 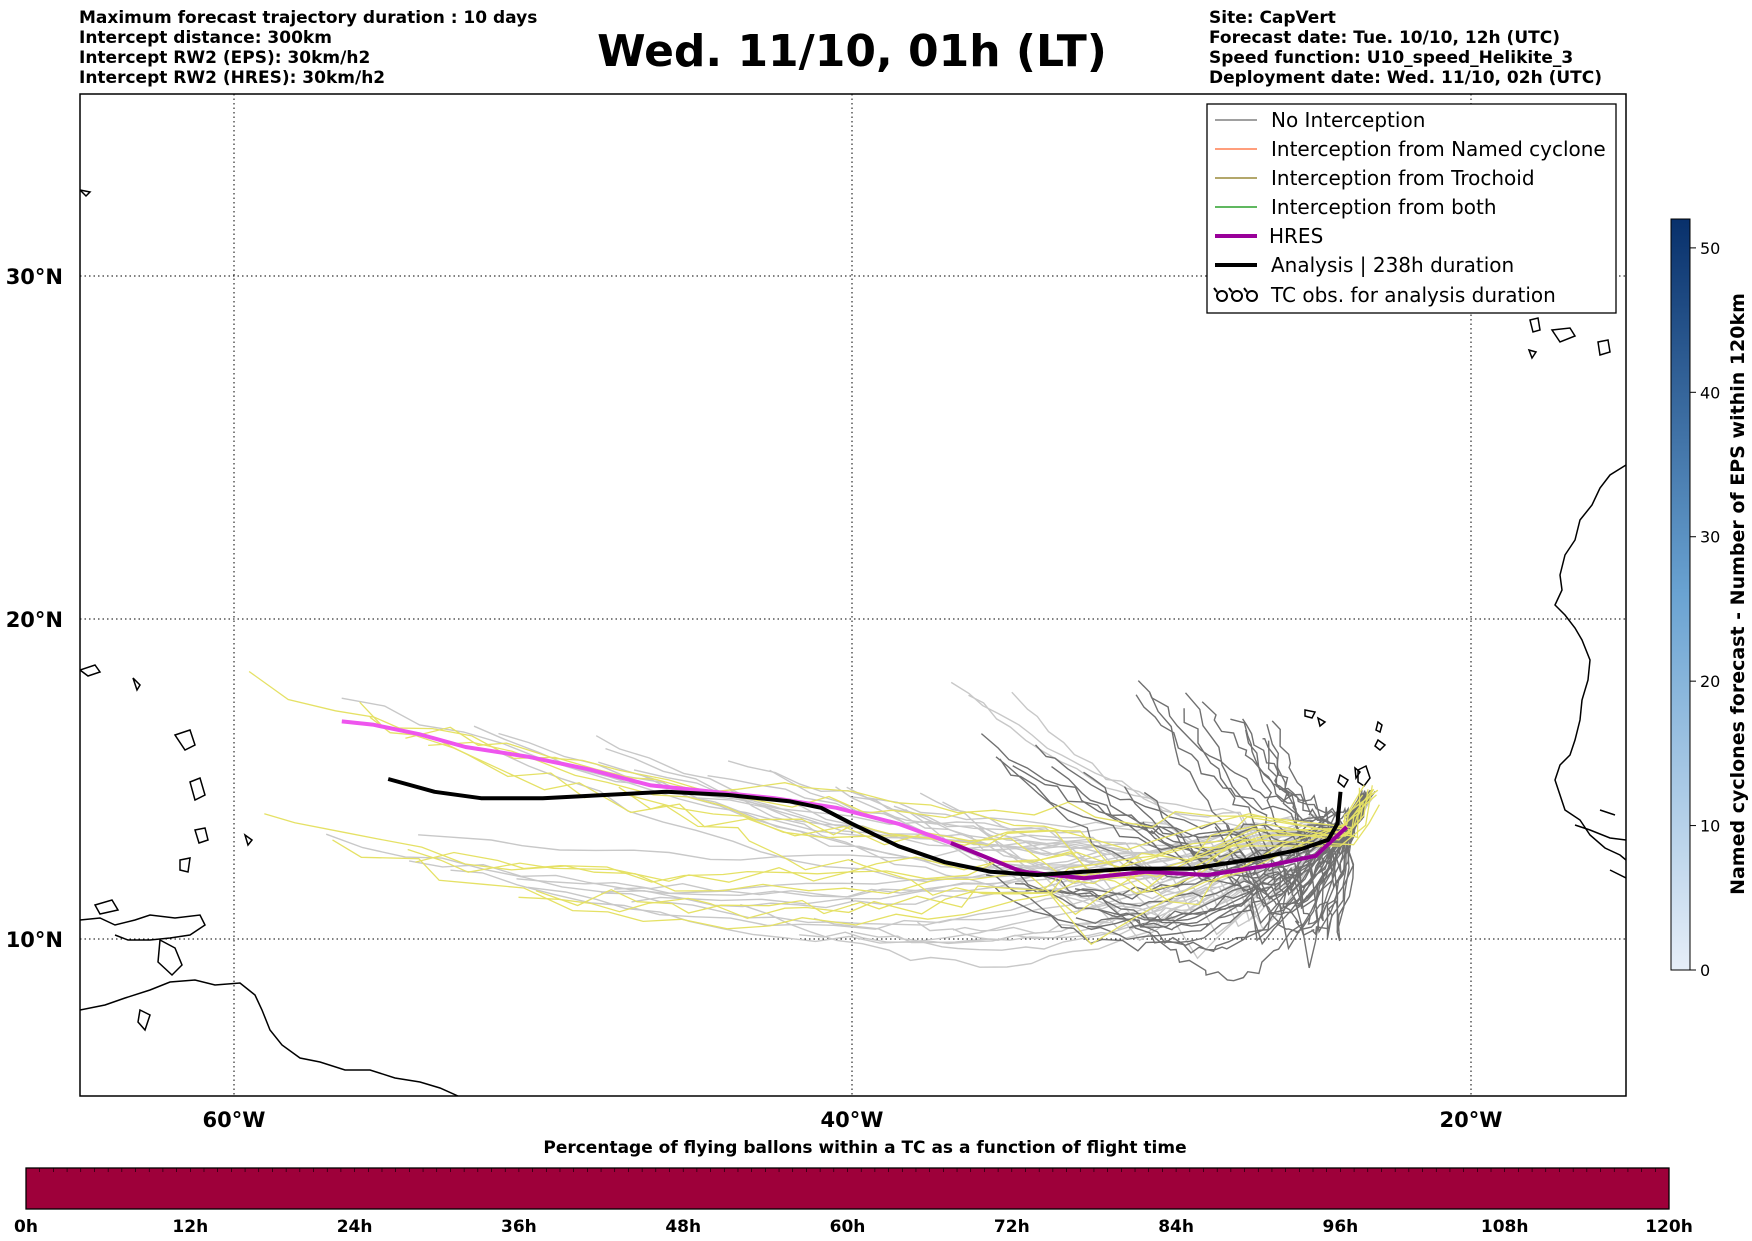 What do you see at coordinates (190, 1227) in the screenshot?
I see `bottom-colorbar-tick-label: 12h` at bounding box center [190, 1227].